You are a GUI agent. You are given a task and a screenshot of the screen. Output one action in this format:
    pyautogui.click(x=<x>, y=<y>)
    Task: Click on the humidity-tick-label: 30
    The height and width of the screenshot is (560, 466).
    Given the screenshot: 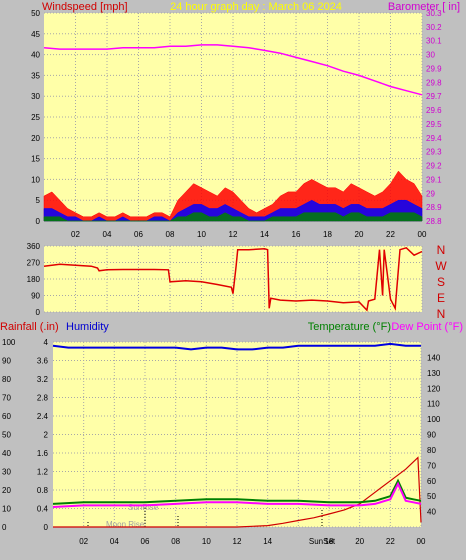 What is the action you would take?
    pyautogui.click(x=6, y=472)
    